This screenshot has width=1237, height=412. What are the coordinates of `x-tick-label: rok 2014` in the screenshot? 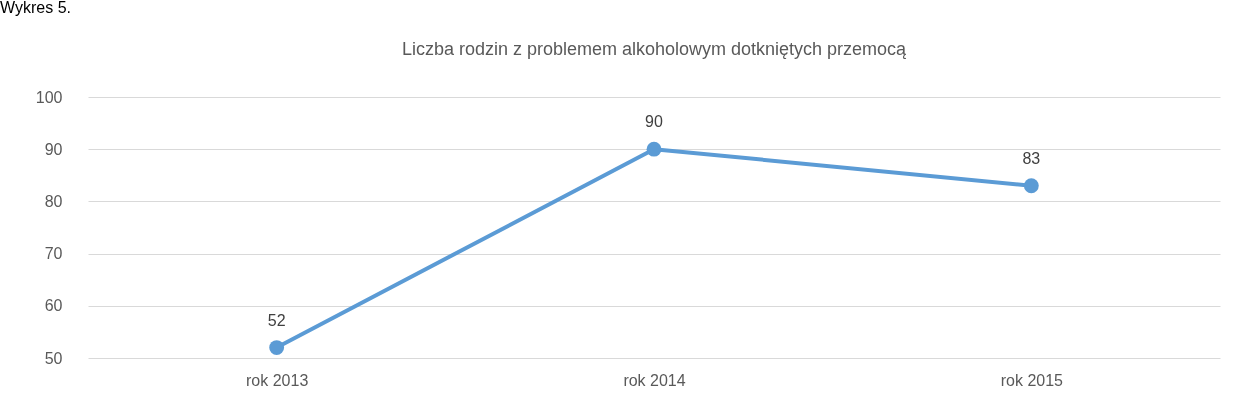 It's located at (654, 380).